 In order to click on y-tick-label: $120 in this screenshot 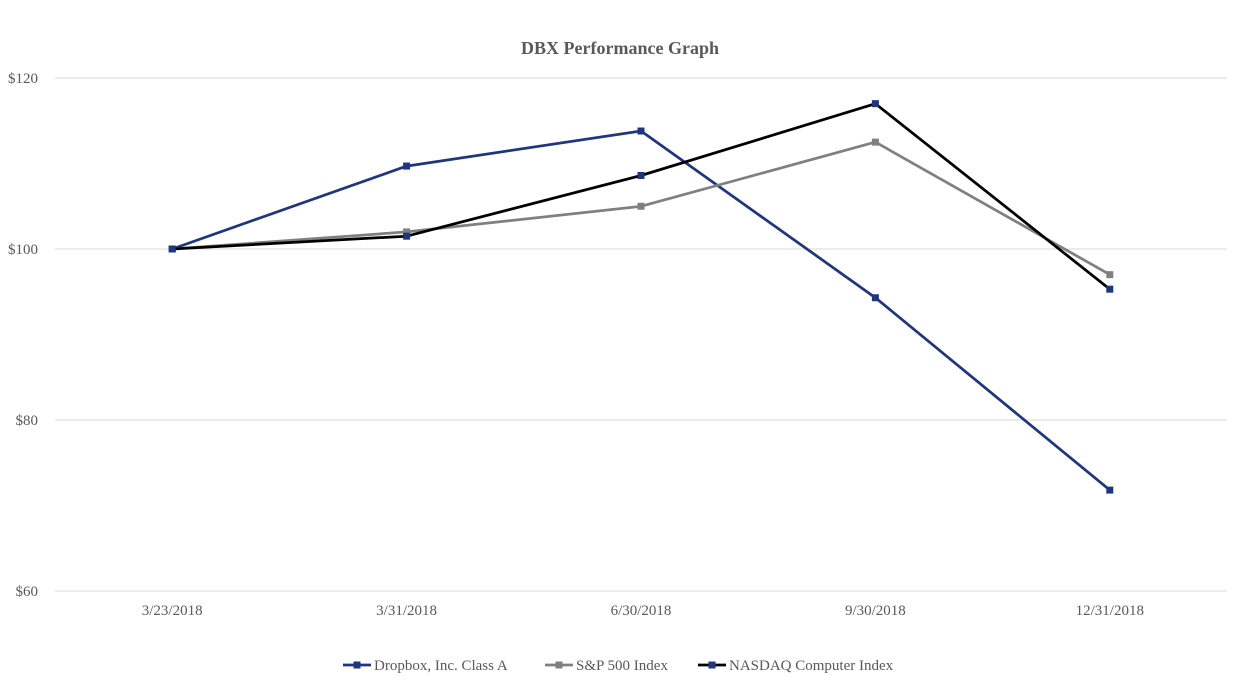, I will do `click(23, 79)`.